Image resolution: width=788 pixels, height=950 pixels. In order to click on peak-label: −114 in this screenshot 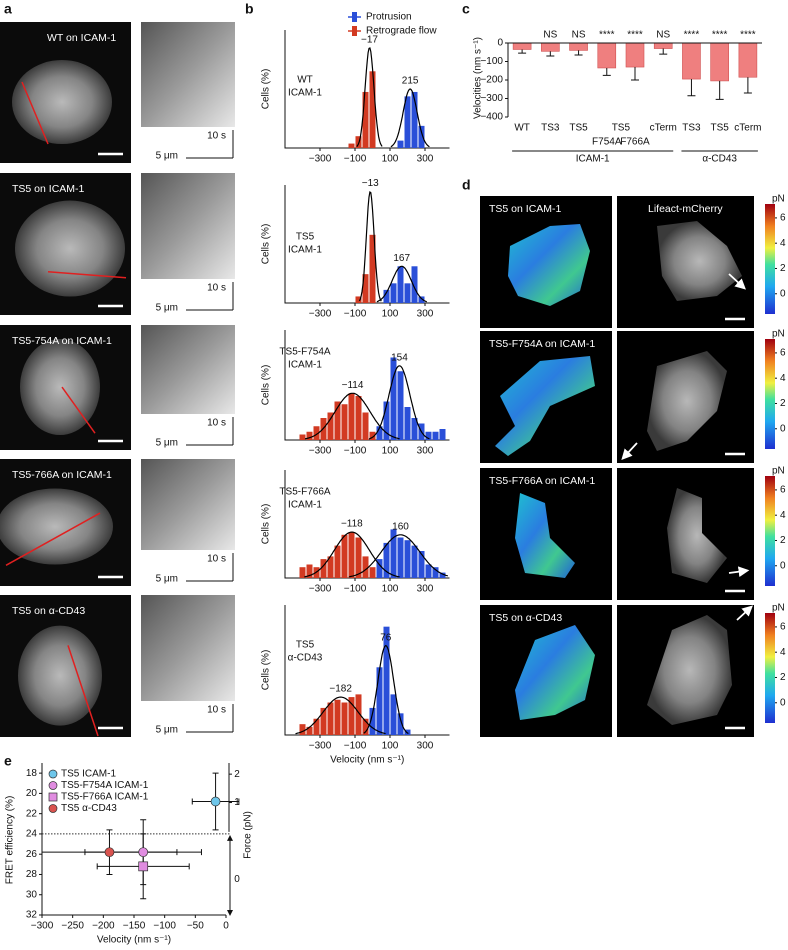, I will do `click(353, 385)`.